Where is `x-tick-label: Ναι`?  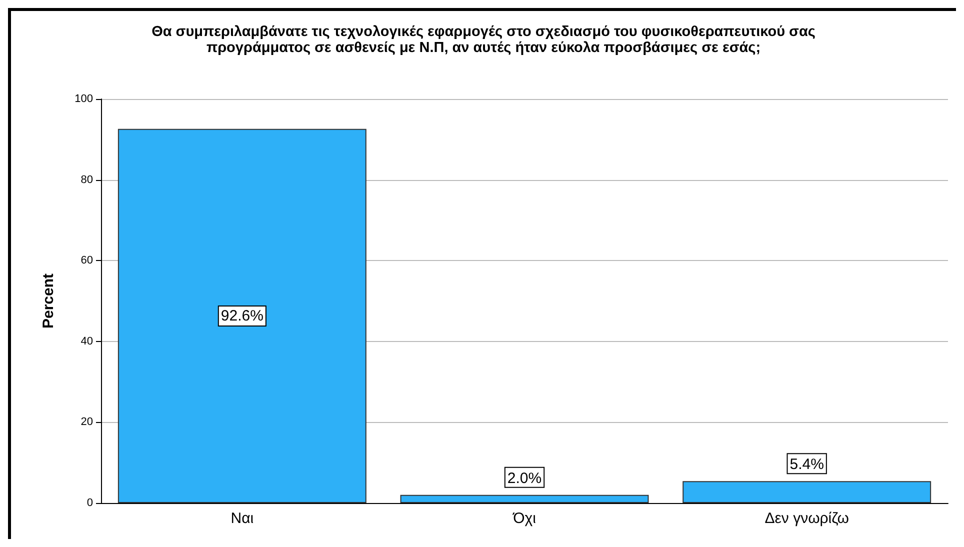
x-tick-label: Ναι is located at coordinates (242, 518).